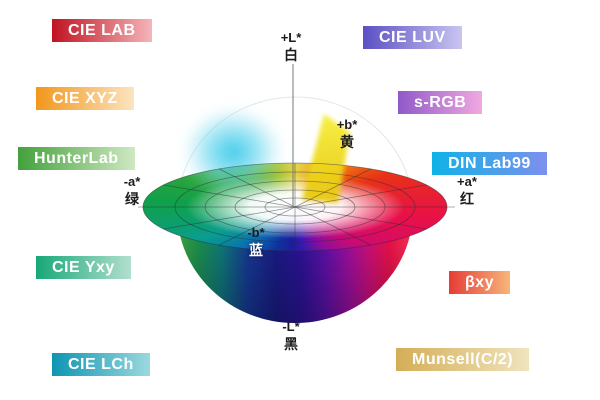  I want to click on axis-cjk: 绿, so click(132, 199).